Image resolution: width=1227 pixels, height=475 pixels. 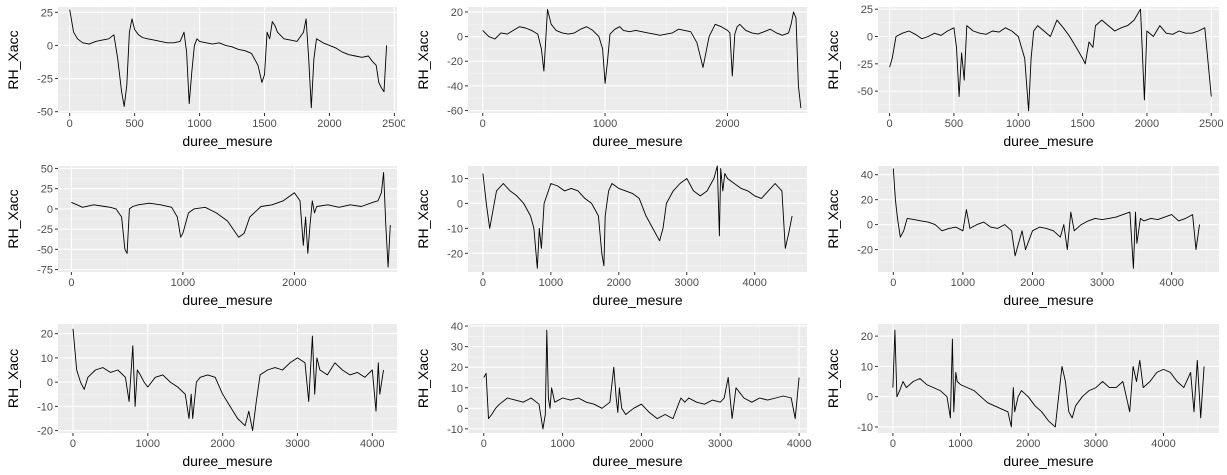 I want to click on y-tick-label: -40, so click(x=455, y=87).